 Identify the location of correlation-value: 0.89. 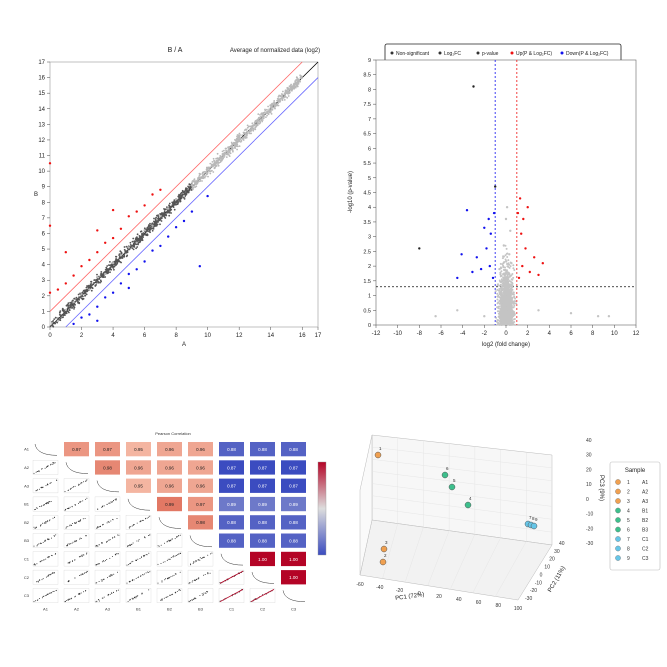
(293, 504).